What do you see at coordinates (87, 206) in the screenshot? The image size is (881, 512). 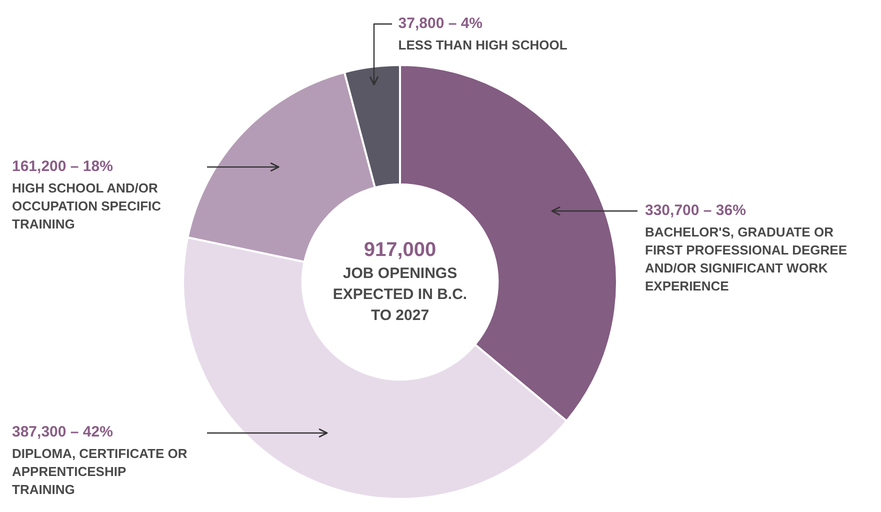 I see `slice-label: HIGH SCHOOL AND/OR OCCUPATION SPECIFIC TRAINING` at bounding box center [87, 206].